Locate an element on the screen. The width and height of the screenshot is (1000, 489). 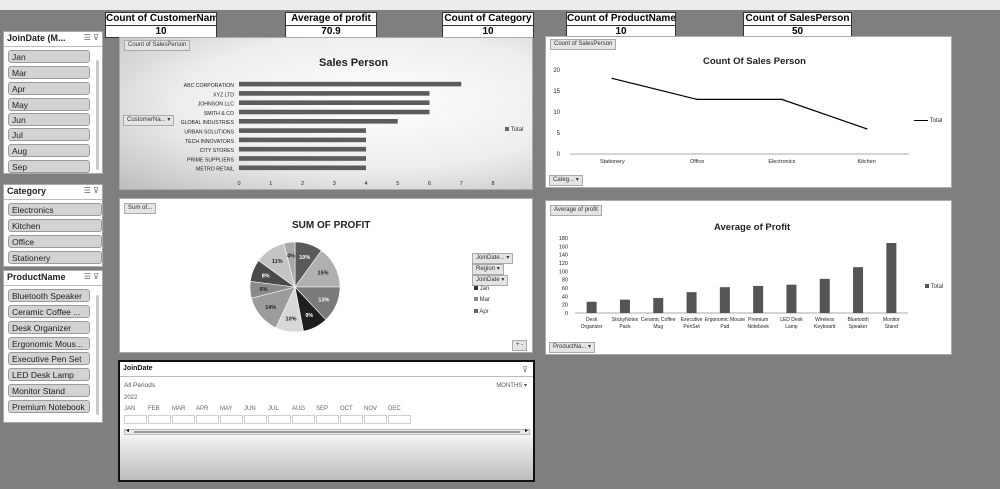
category-label-xyz-ltd: XYZ LTD is located at coordinates (223, 95).